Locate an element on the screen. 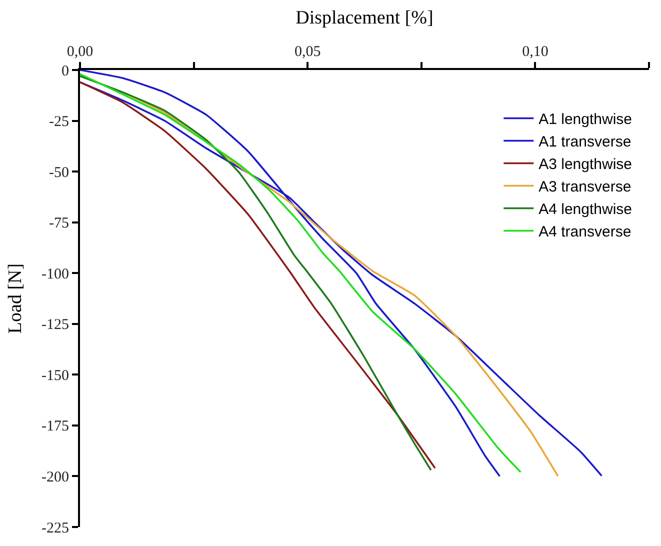 The image size is (661, 546). y-tick-label: 0 is located at coordinates (65, 71).